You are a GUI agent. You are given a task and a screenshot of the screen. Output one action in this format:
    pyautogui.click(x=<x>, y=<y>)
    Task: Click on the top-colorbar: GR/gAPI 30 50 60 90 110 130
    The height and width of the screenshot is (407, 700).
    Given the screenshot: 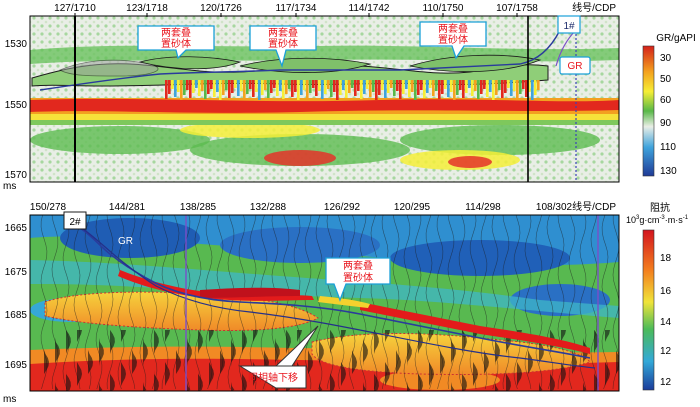 What is the action you would take?
    pyautogui.click(x=669, y=105)
    